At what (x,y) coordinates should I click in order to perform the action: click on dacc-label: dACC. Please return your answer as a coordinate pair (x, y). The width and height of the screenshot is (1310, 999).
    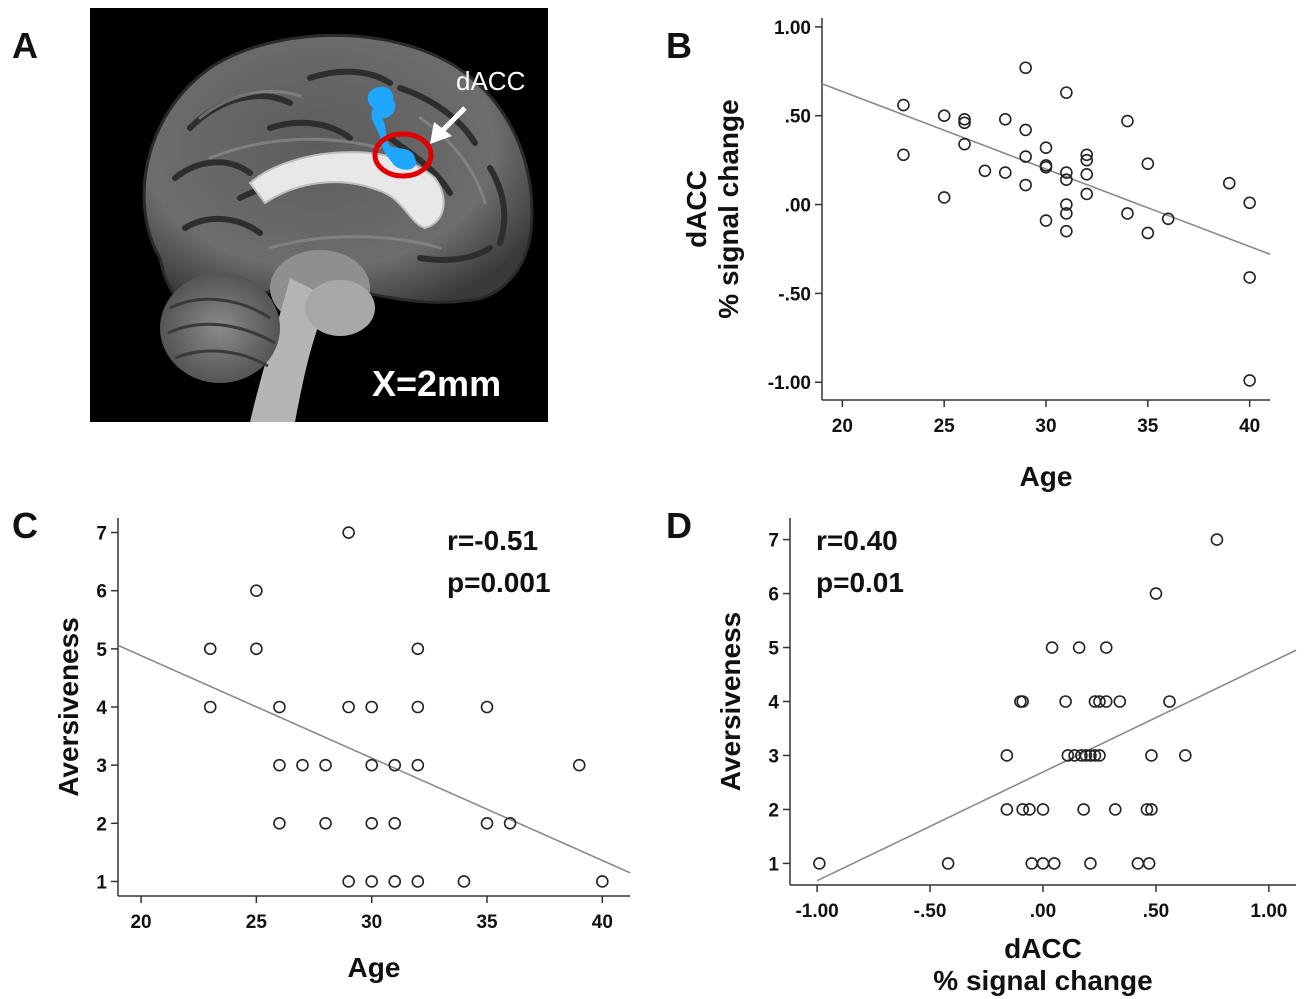
    Looking at the image, I should click on (490, 81).